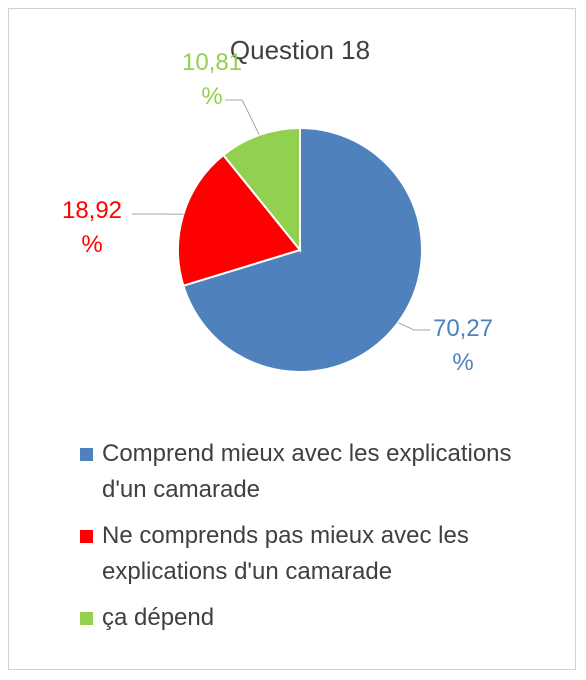  I want to click on legend-label: ça dépend, so click(158, 617).